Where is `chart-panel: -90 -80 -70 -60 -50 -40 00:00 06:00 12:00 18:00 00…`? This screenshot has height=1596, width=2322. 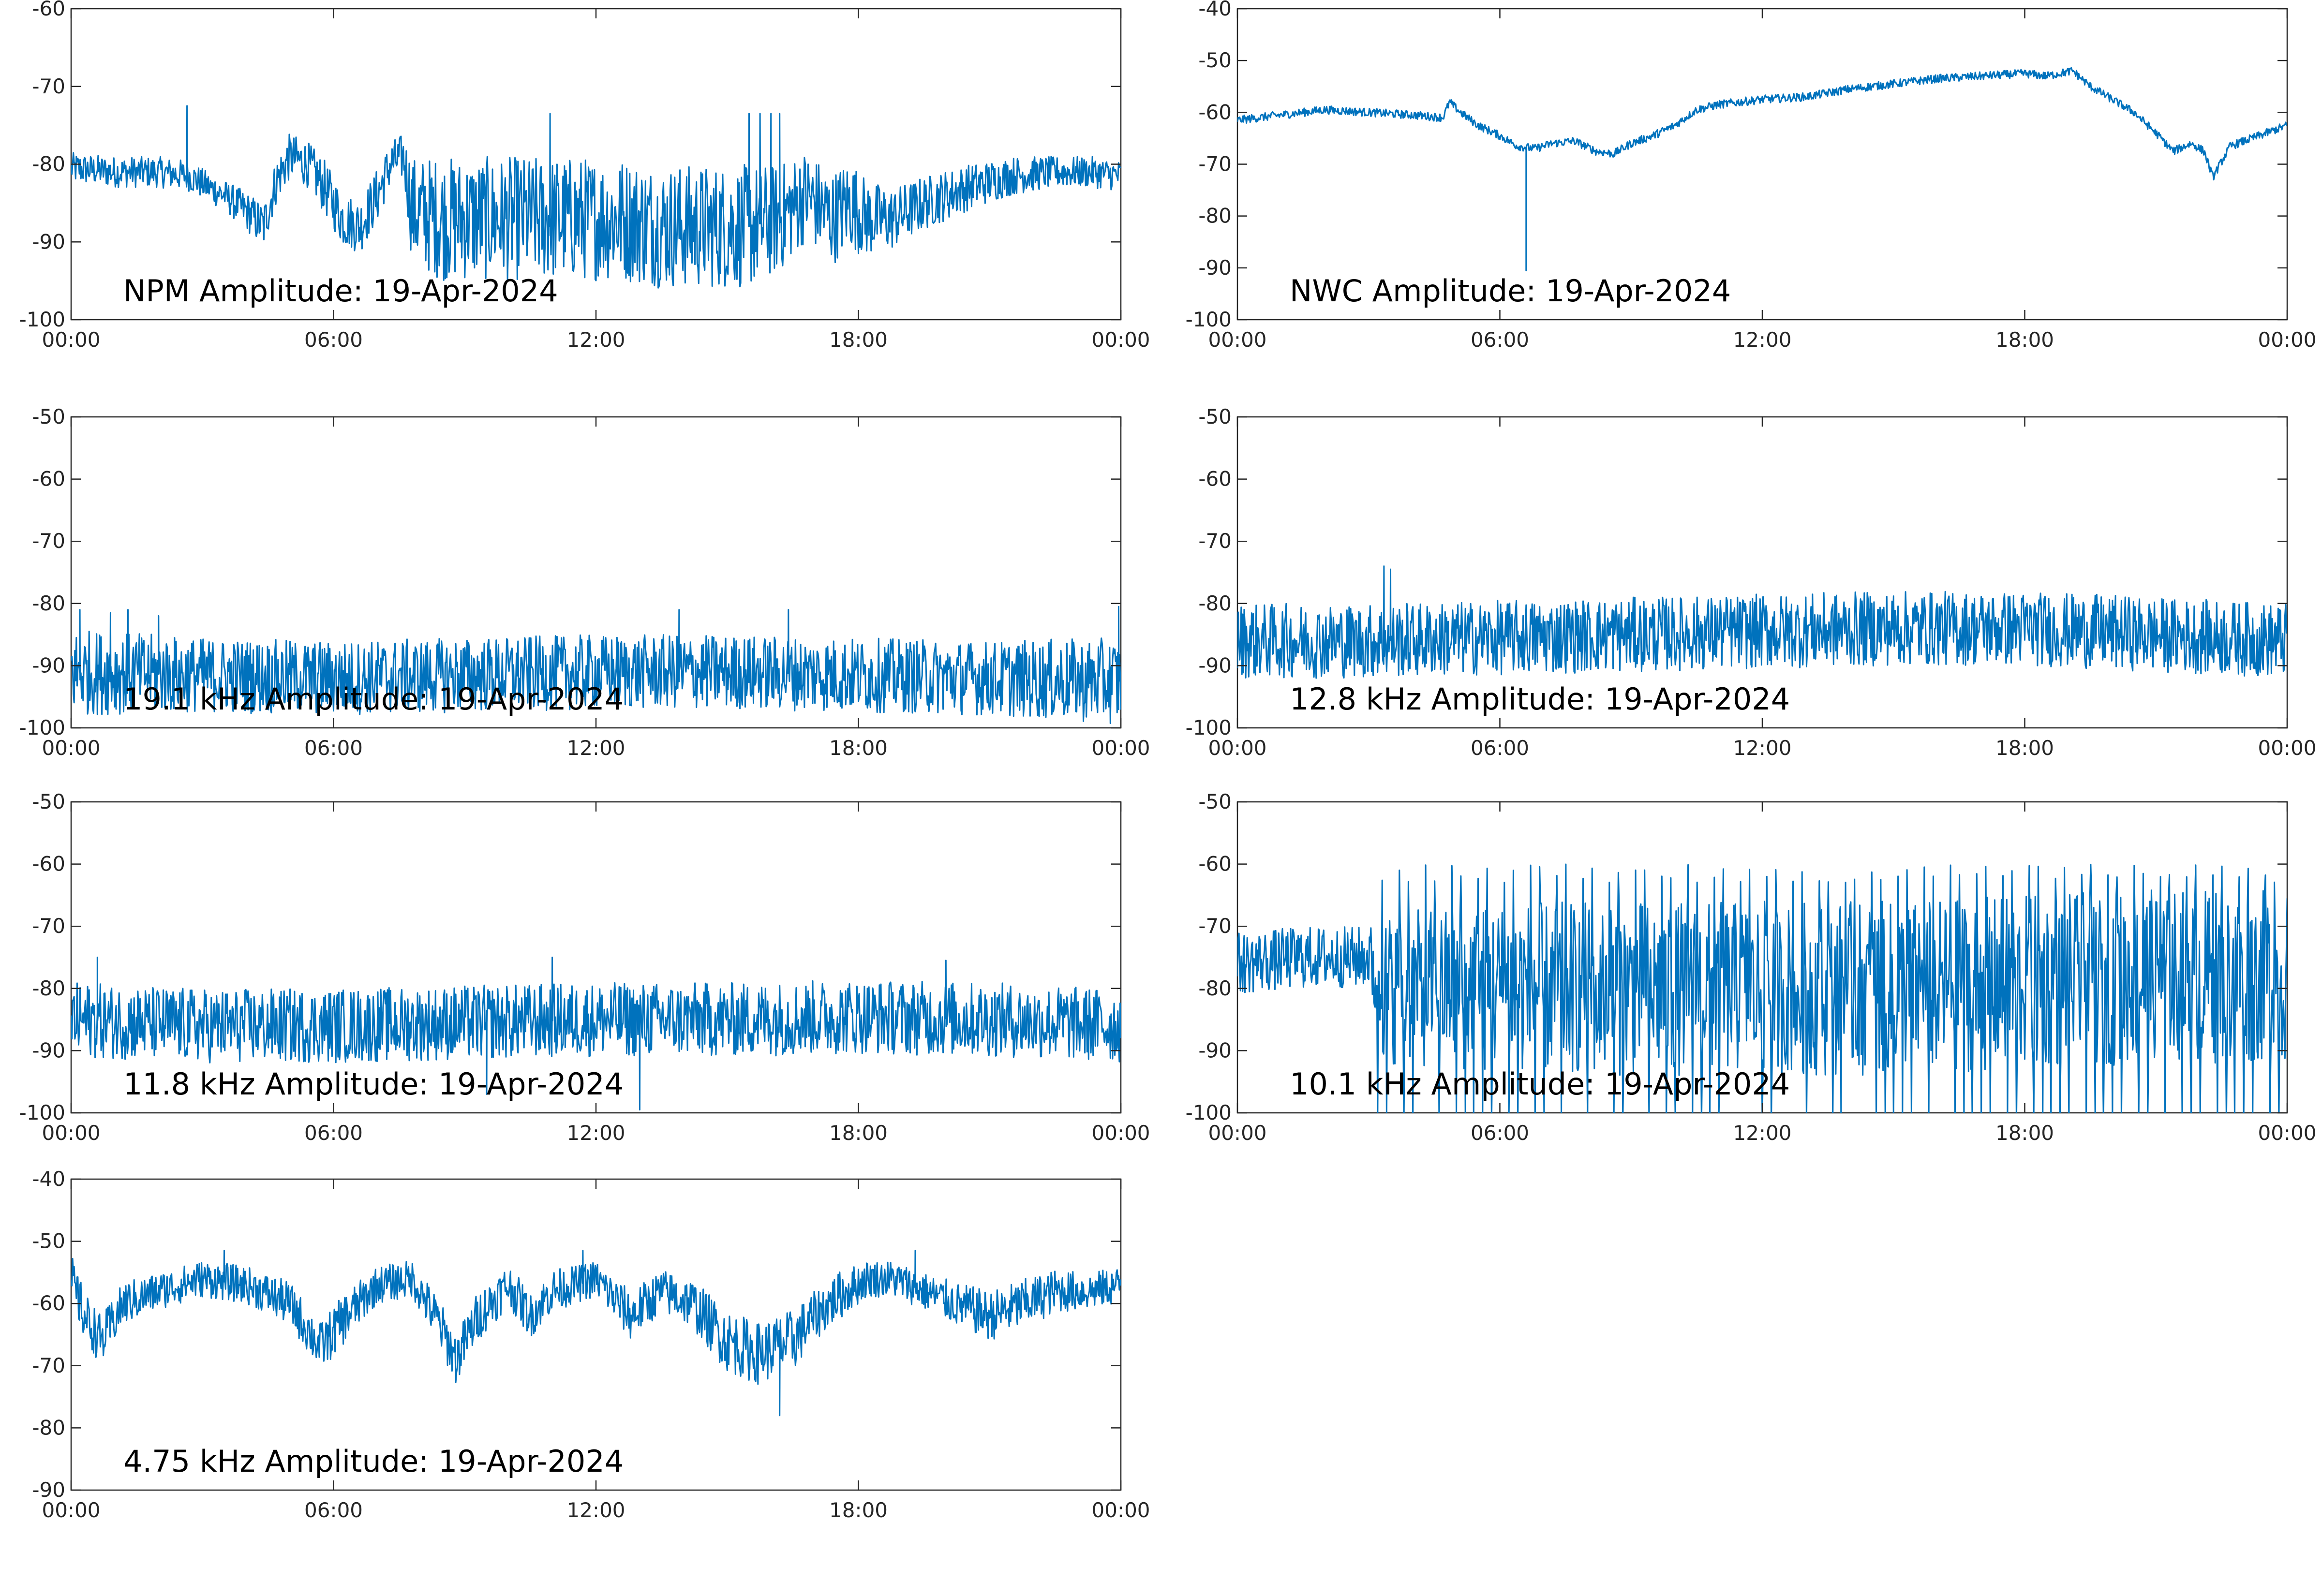 chart-panel: -90 -80 -70 -60 -50 -40 00:00 06:00 12:00 18:00 00… is located at coordinates (591, 1344).